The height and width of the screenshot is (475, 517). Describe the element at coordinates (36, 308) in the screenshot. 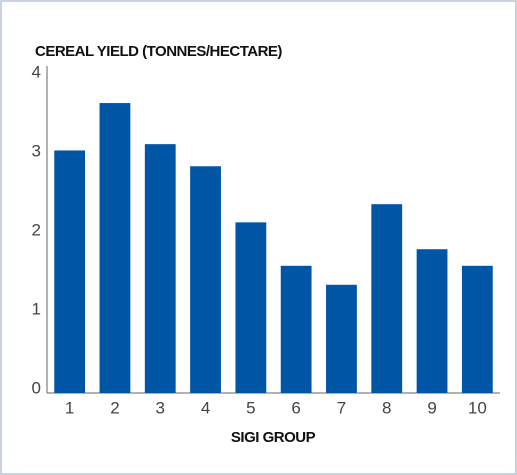

I see `y-tick-label: 1` at that location.